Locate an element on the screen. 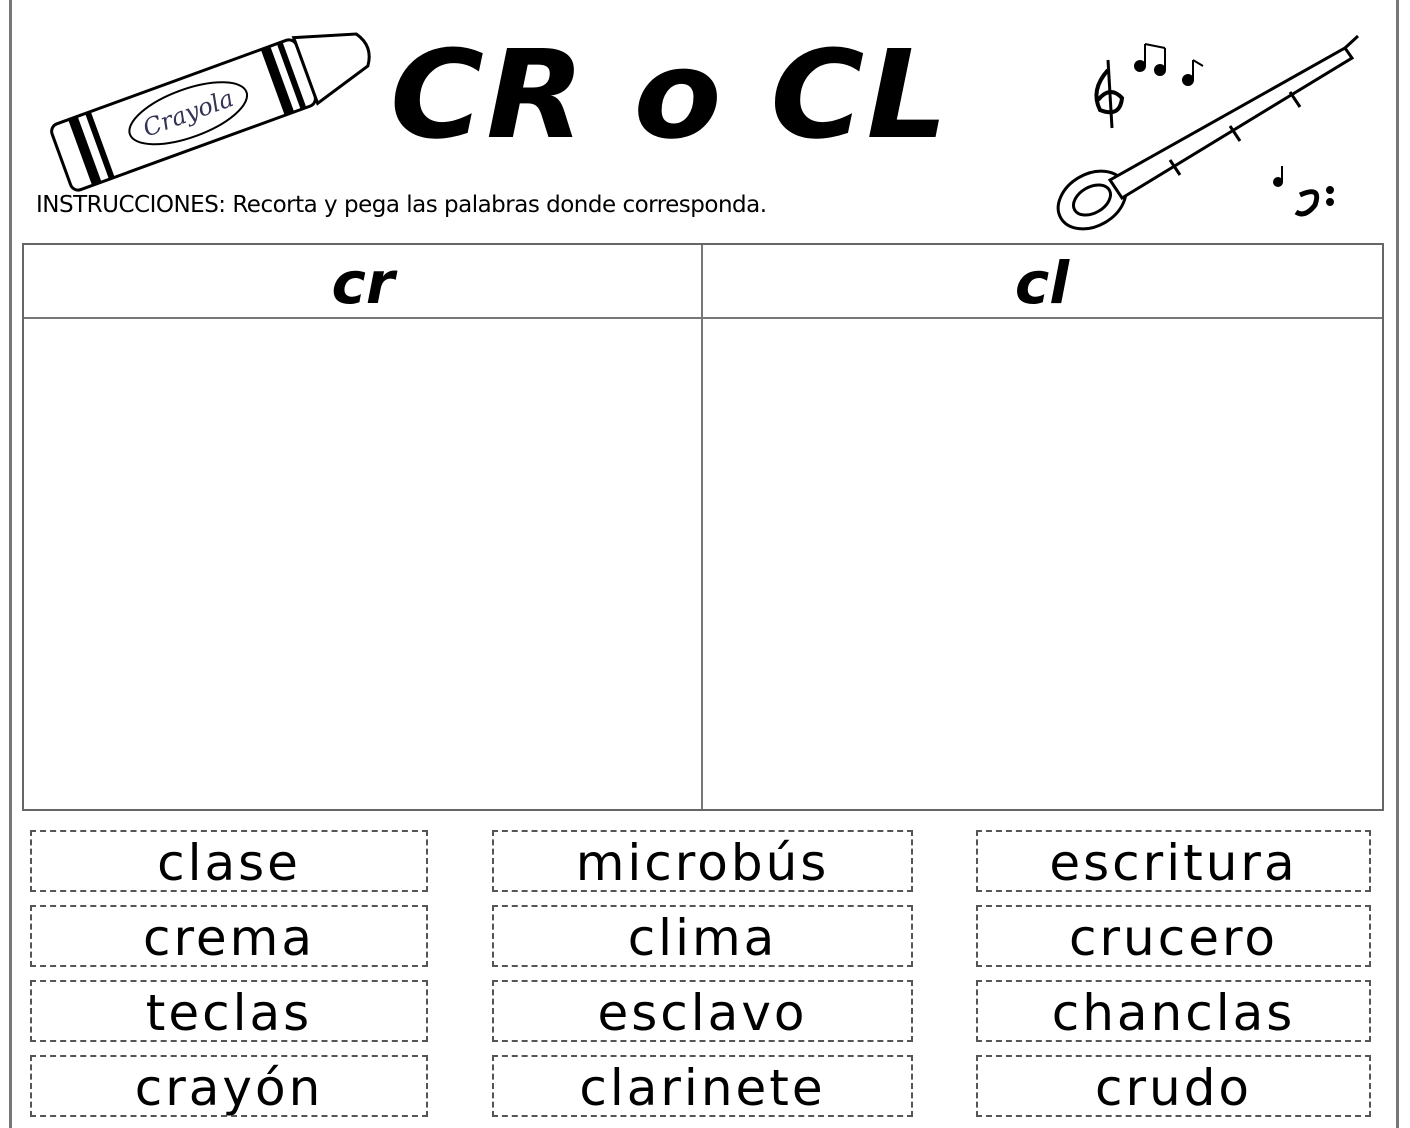 The height and width of the screenshot is (1128, 1410). crayon: Crayola is located at coordinates (210, 112).